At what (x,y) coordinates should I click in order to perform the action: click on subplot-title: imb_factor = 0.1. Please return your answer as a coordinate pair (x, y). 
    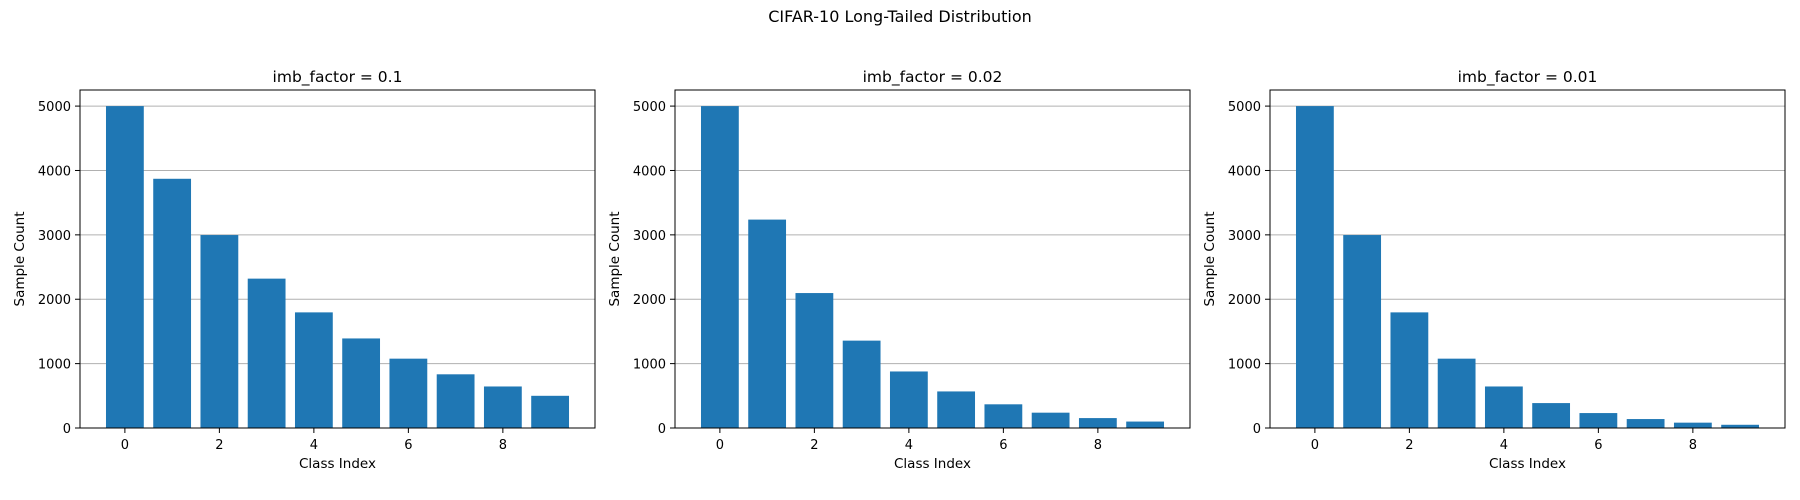
    Looking at the image, I should click on (338, 77).